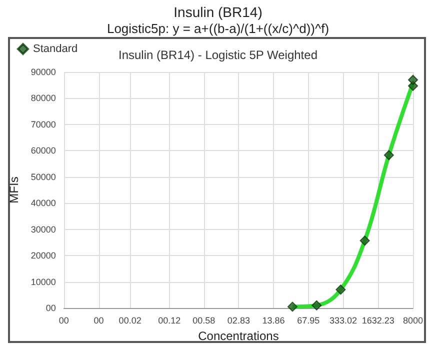  Describe the element at coordinates (308, 321) in the screenshot. I see `x-tick-label: 67.95` at that location.